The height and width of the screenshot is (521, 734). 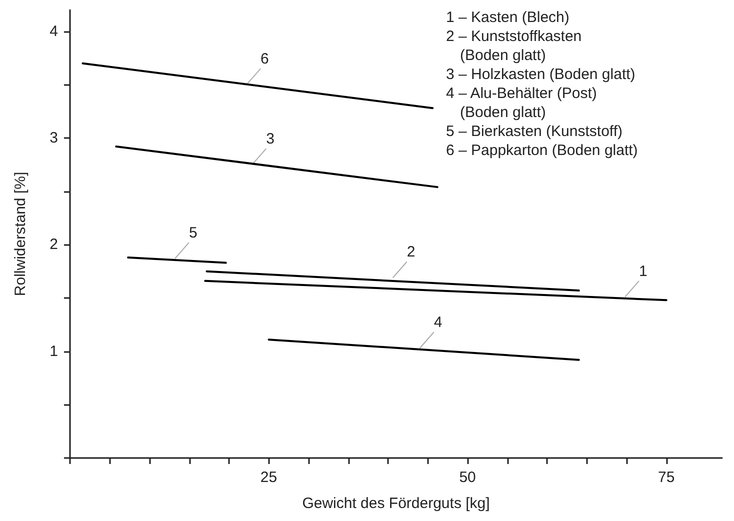 What do you see at coordinates (534, 131) in the screenshot?
I see `annotation: 5 – Bierkasten (Kunststoff)` at bounding box center [534, 131].